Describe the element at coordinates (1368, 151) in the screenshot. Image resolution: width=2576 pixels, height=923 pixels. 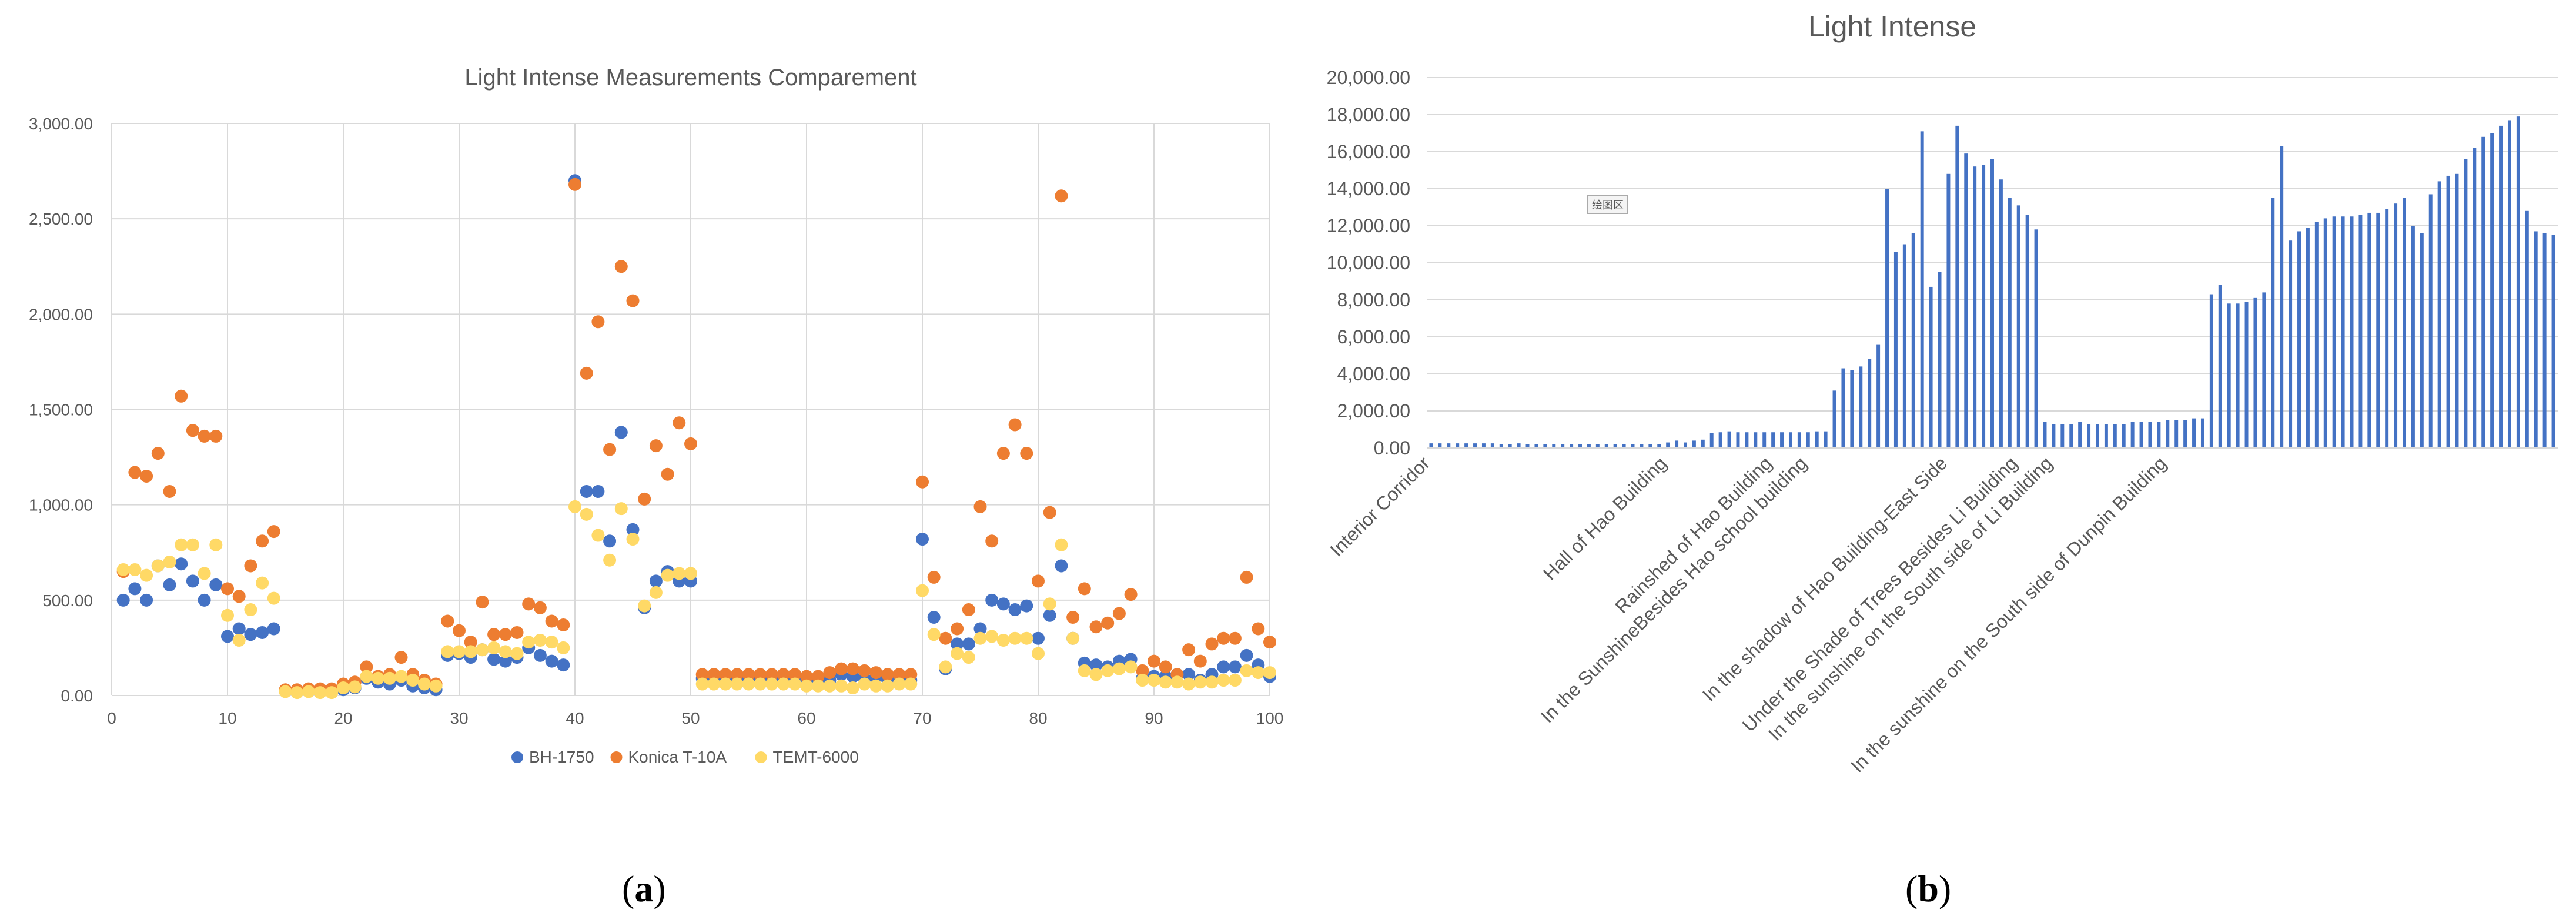
I see `y-tick-label: 16,000.00` at that location.